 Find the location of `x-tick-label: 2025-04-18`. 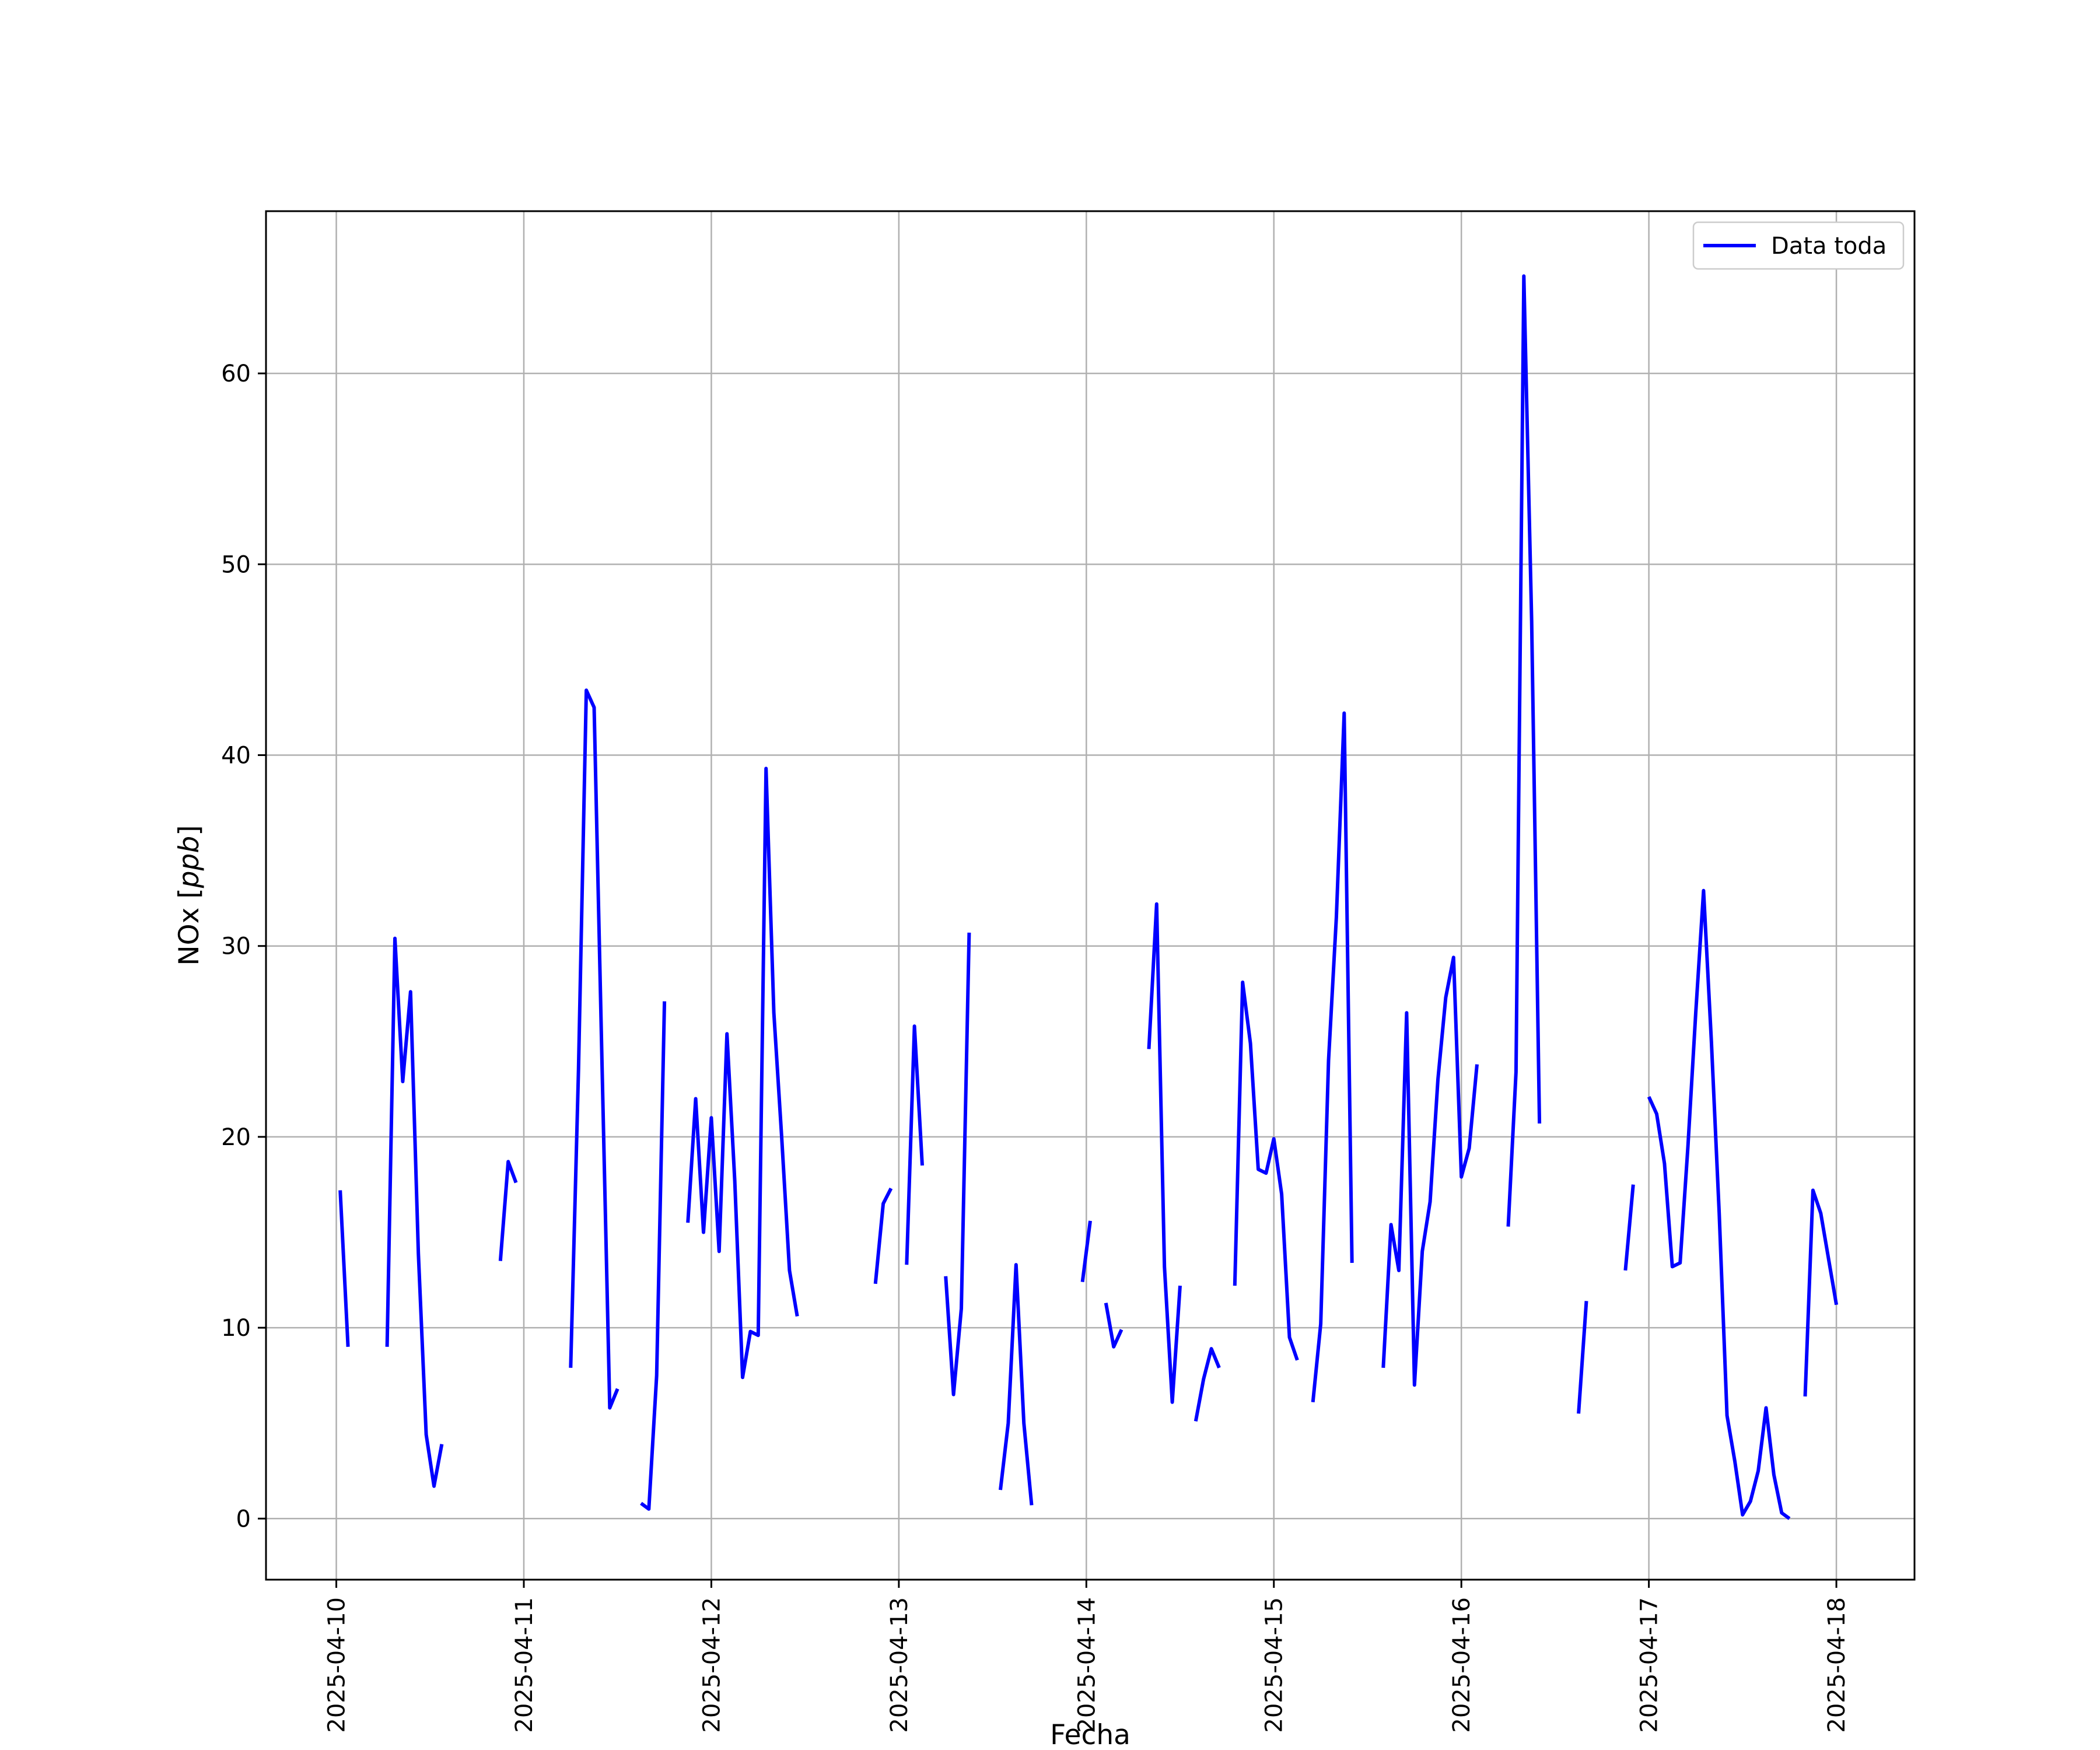

x-tick-label: 2025-04-18 is located at coordinates (1837, 1664).